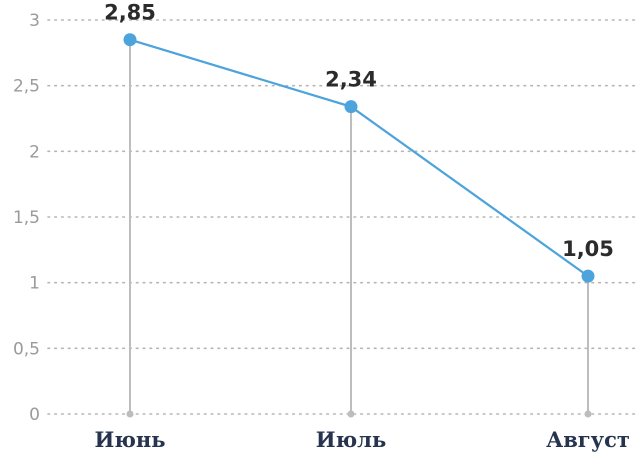 The width and height of the screenshot is (642, 454). What do you see at coordinates (351, 80) in the screenshot?
I see `data-label: 2,34` at bounding box center [351, 80].